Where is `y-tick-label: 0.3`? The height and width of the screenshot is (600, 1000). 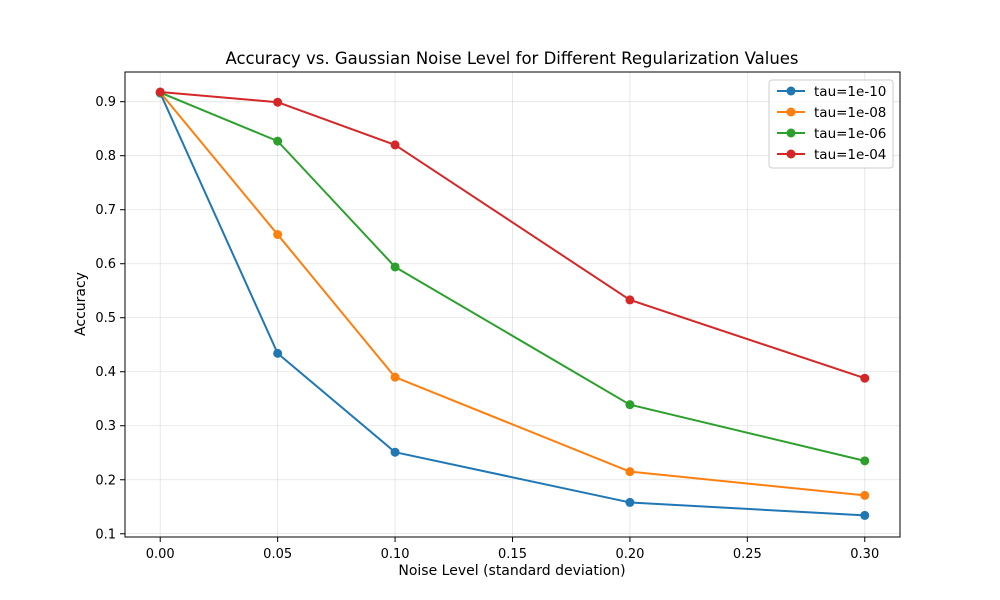 y-tick-label: 0.3 is located at coordinates (105, 426).